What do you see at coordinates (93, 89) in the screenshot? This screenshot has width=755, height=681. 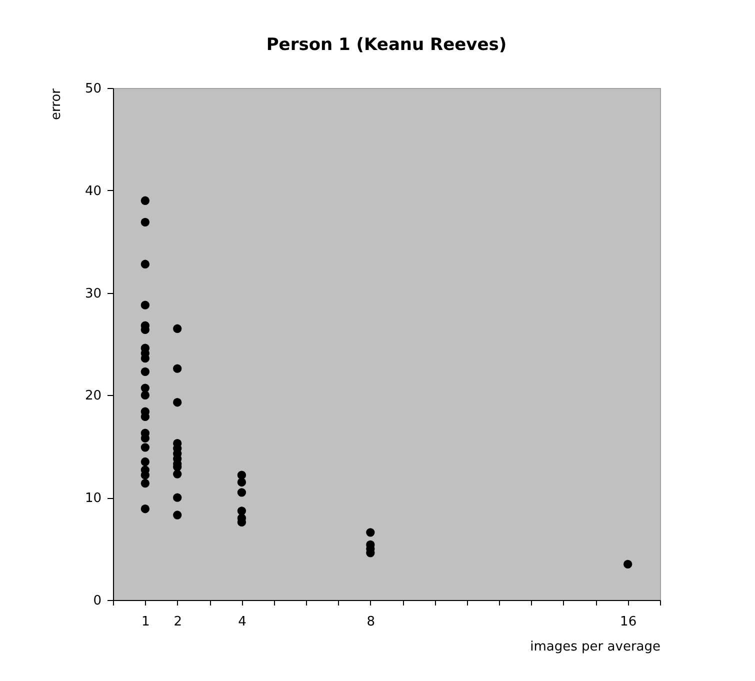 I see `y-tick-label: 50` at bounding box center [93, 89].